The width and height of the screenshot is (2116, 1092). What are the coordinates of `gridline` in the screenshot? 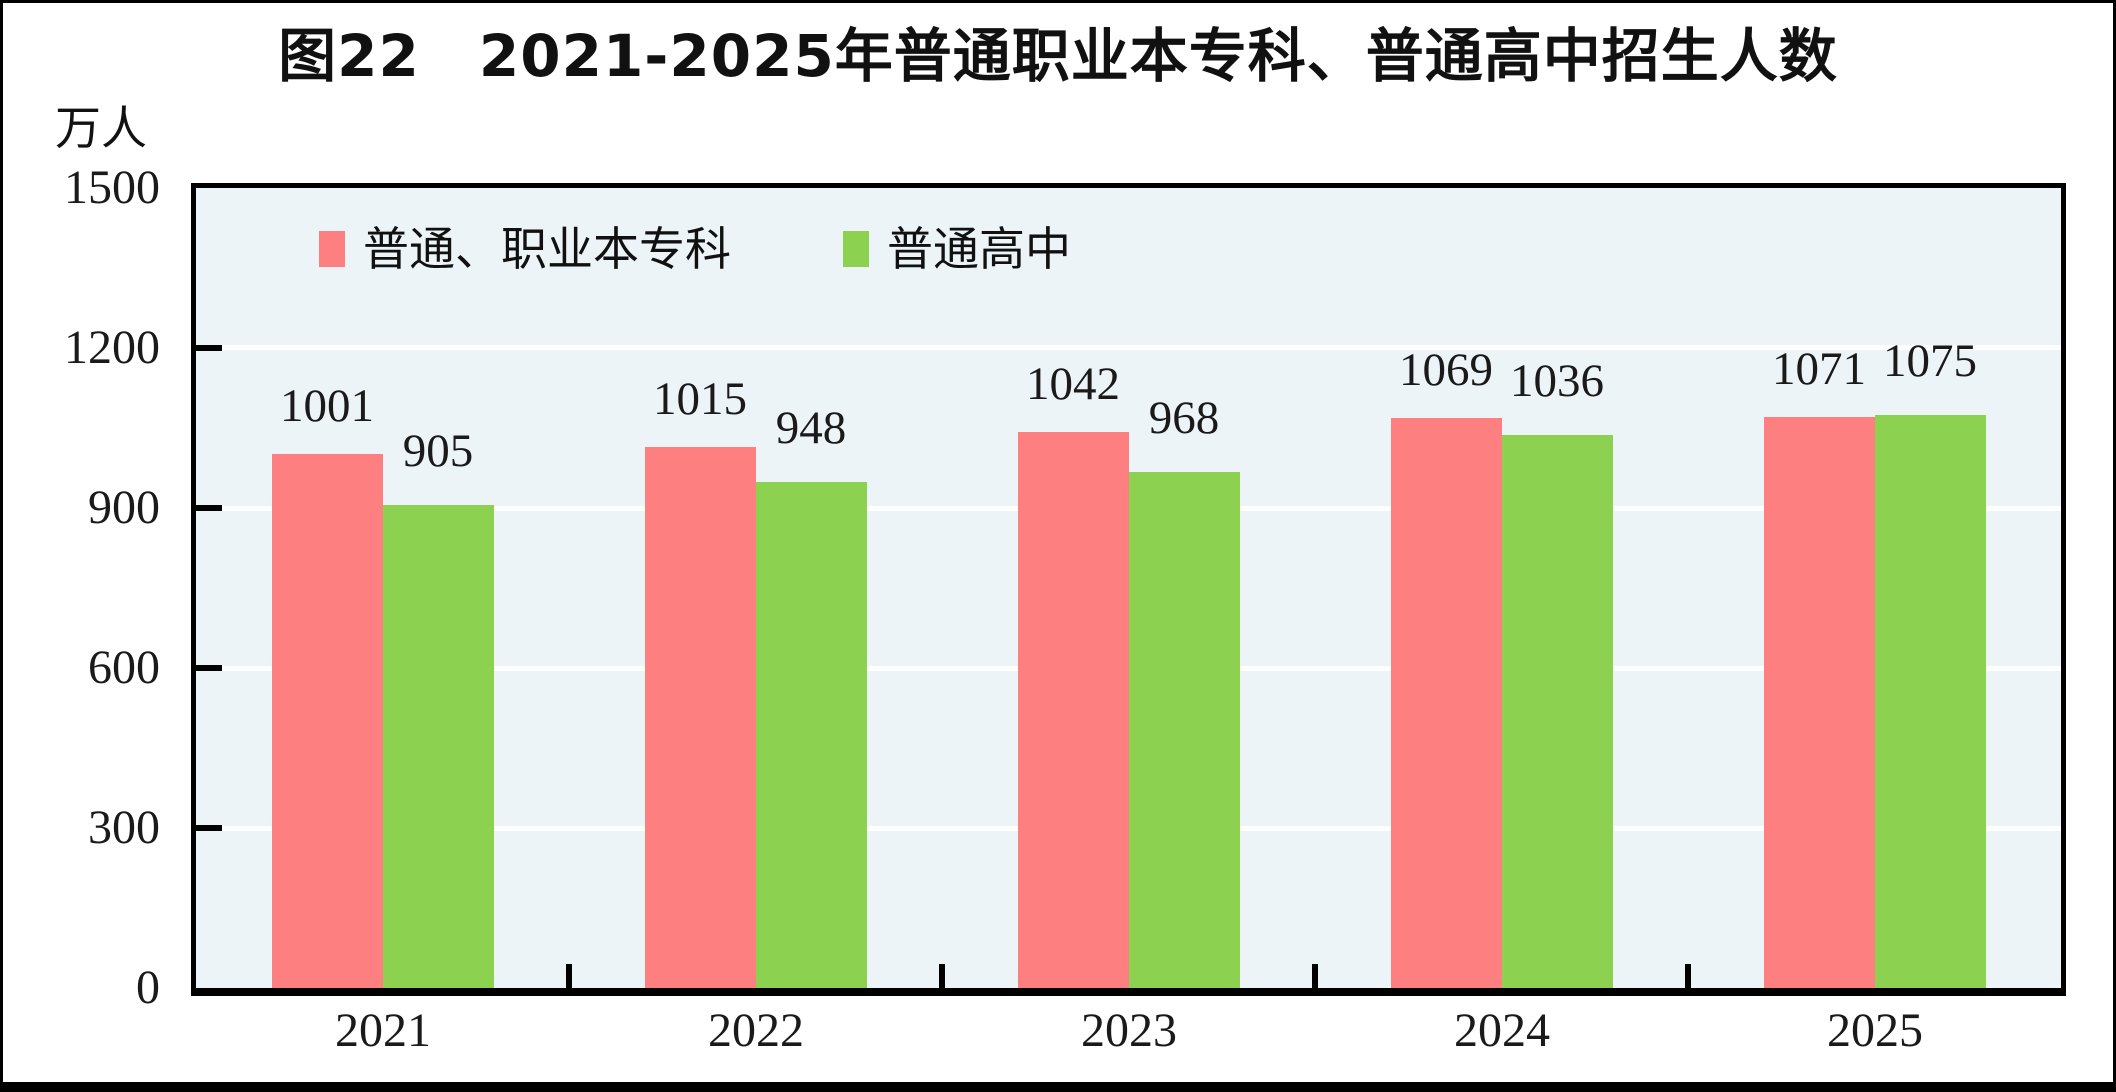 It's located at (1128, 347).